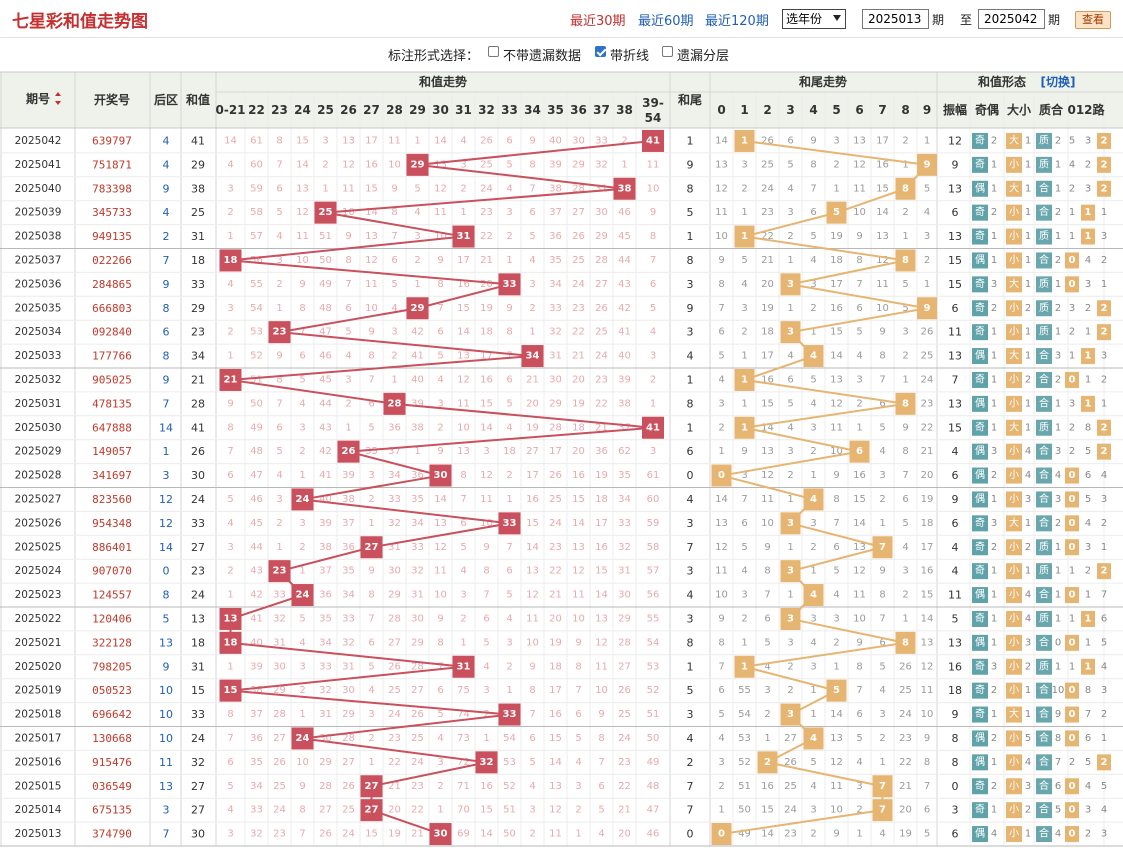 This screenshot has height=848, width=1123. What do you see at coordinates (166, 188) in the screenshot?
I see `back-cell: 9` at bounding box center [166, 188].